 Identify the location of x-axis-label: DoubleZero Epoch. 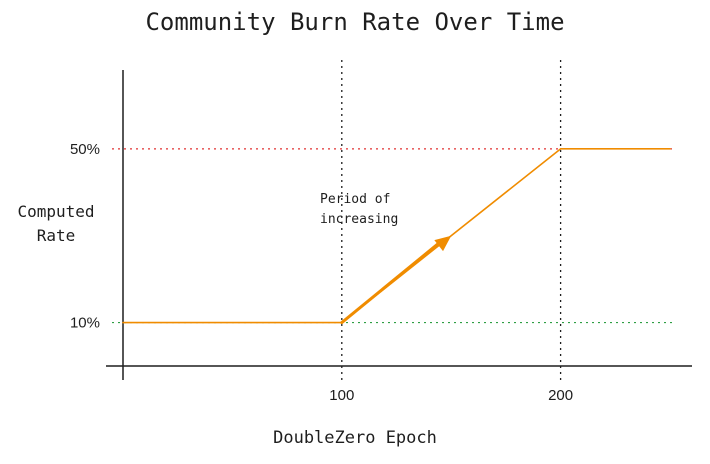
(355, 438).